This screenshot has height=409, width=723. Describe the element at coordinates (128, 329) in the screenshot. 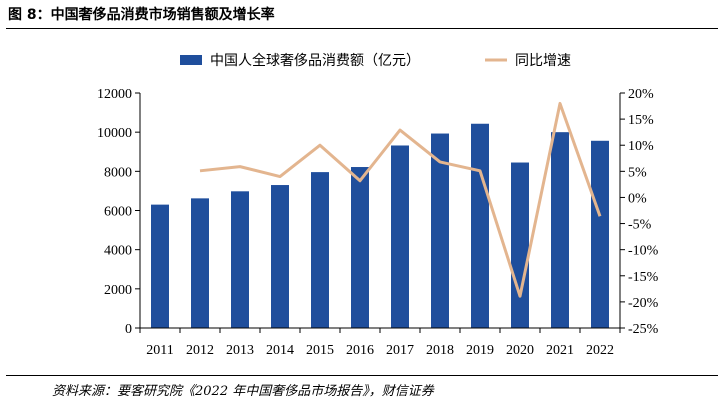

I see `left-tick-label: 0` at that location.